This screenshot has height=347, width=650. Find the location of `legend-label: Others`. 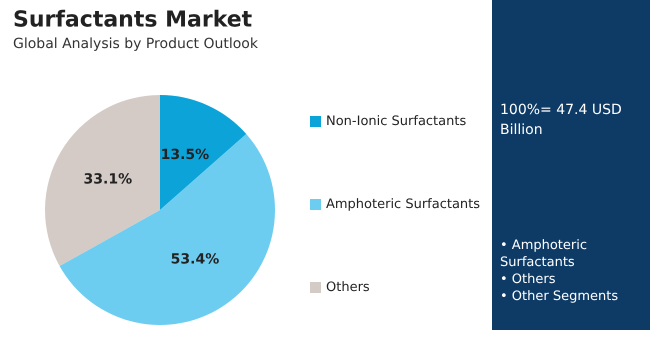

legend-label: Others is located at coordinates (348, 287).